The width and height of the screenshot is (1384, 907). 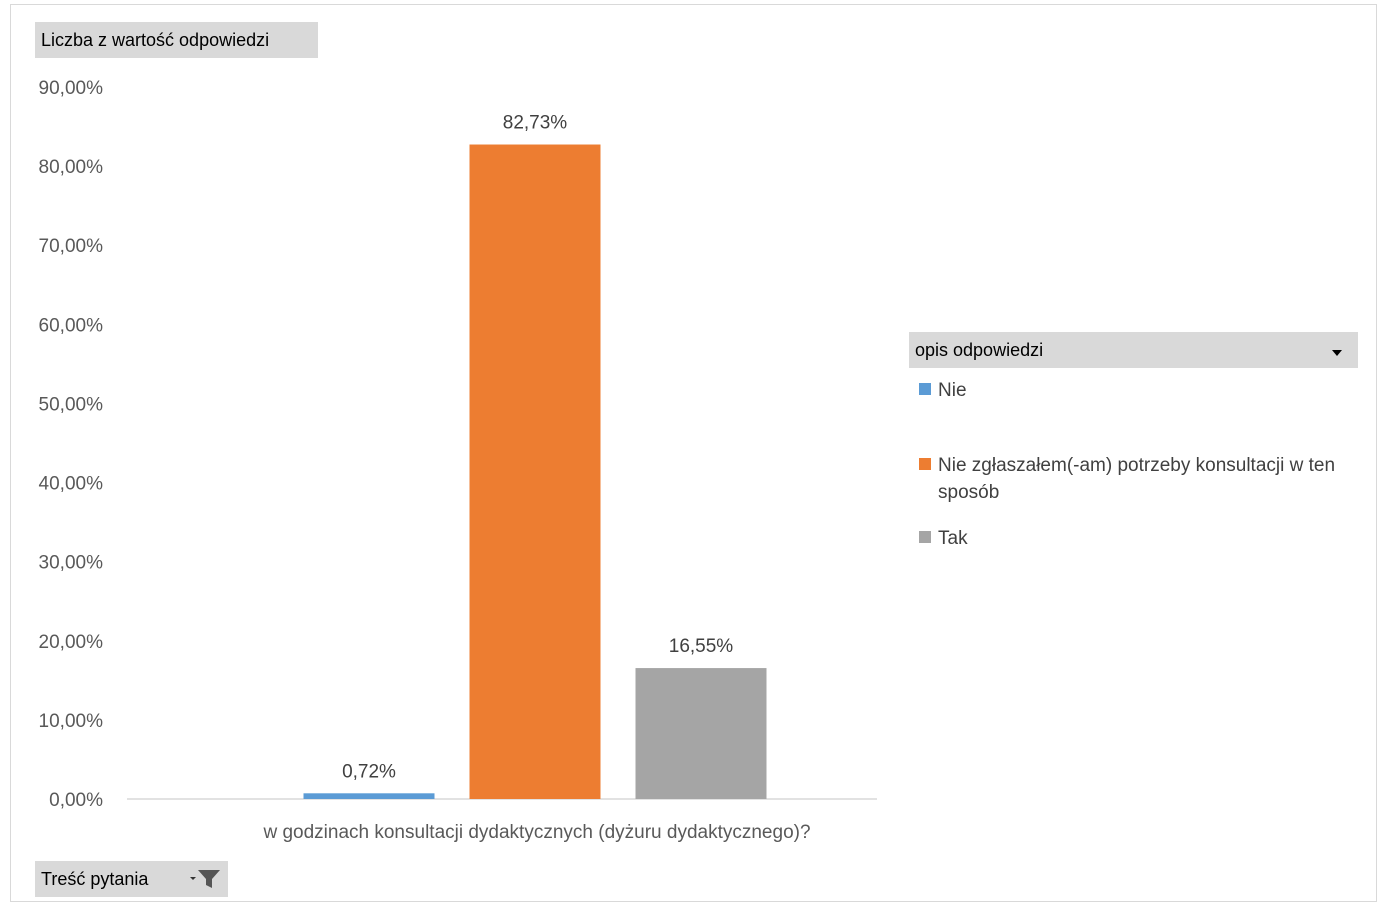 What do you see at coordinates (95, 879) in the screenshot?
I see `question-field-label: Treść pytania` at bounding box center [95, 879].